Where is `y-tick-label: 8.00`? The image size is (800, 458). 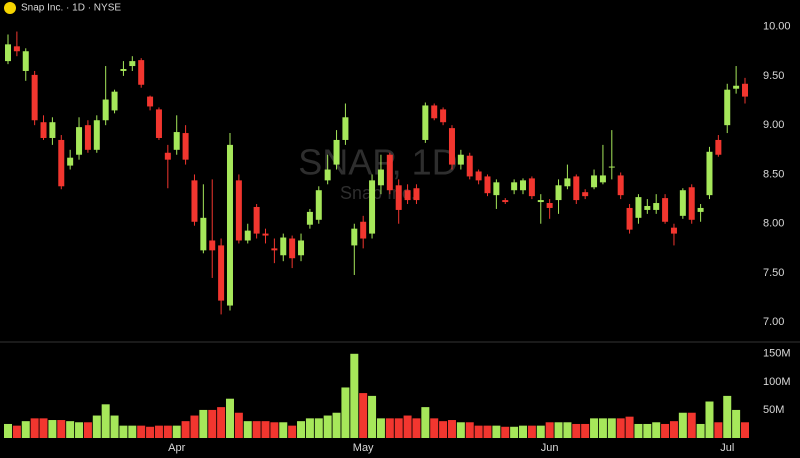 y-tick-label: 8.00 is located at coordinates (773, 224).